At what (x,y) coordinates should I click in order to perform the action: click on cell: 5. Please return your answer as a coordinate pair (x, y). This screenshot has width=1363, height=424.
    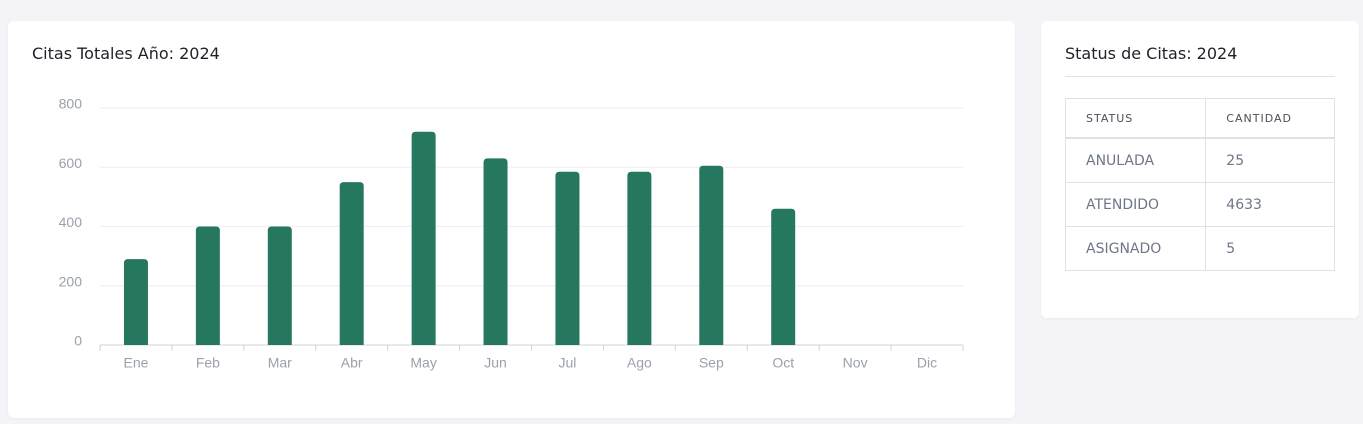
    Looking at the image, I should click on (1270, 248).